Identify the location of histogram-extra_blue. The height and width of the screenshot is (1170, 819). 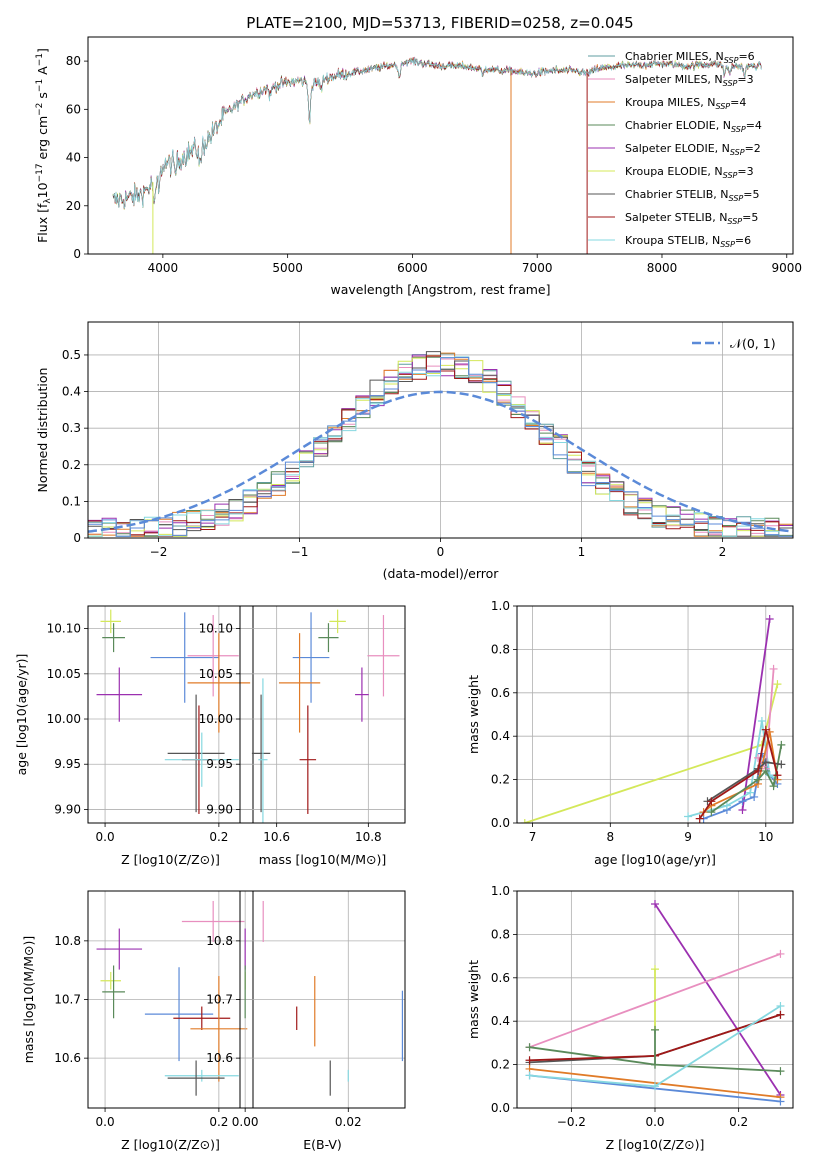
(440, 447).